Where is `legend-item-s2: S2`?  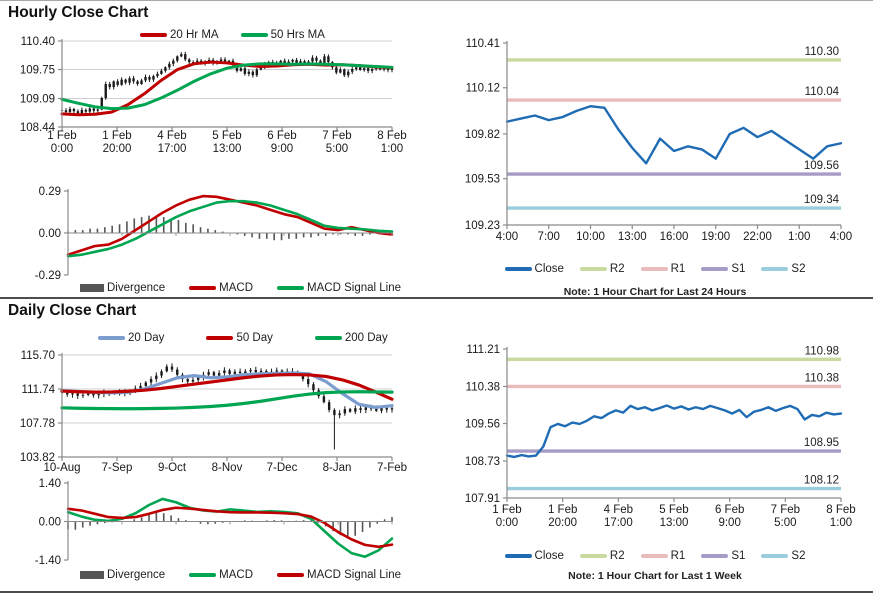 legend-item-s2: S2 is located at coordinates (783, 269).